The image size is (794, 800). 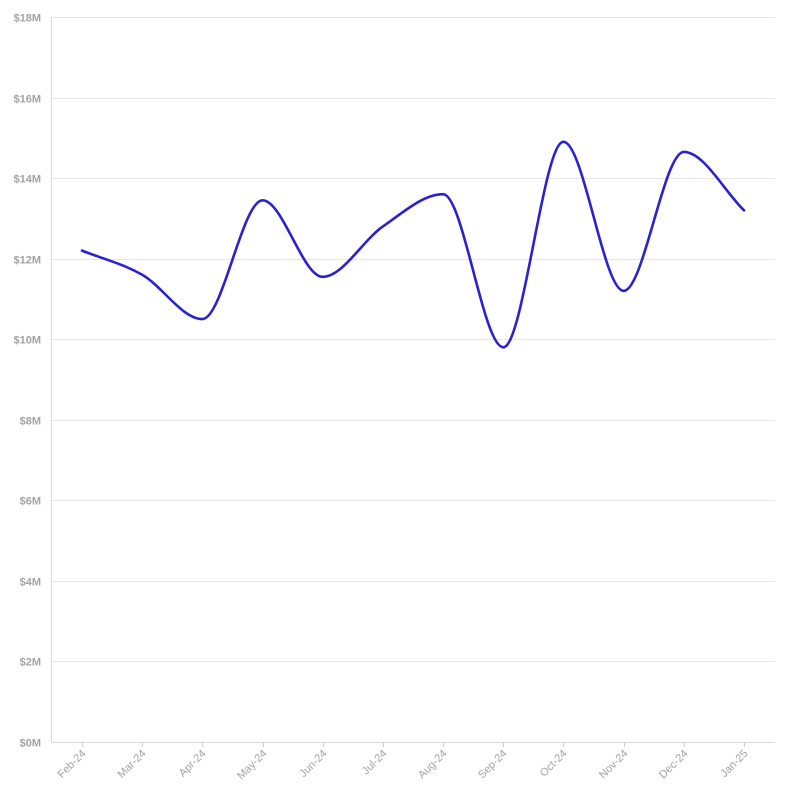 I want to click on x-tick-label: Aug-24, so click(x=433, y=765).